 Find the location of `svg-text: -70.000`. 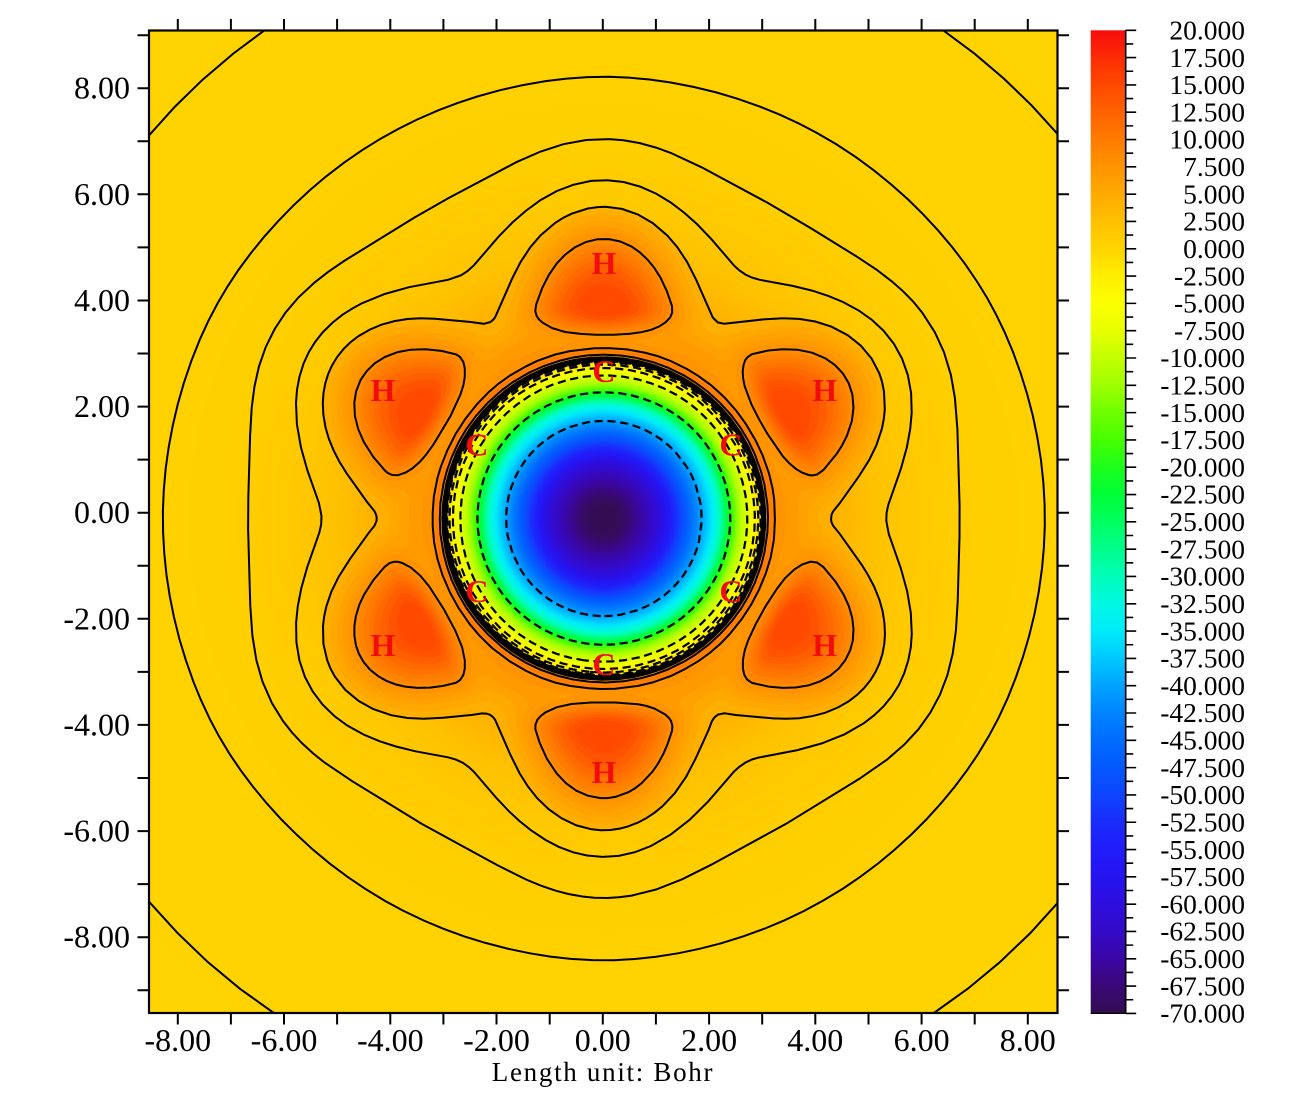

svg-text: -70.000 is located at coordinates (1202, 1013).